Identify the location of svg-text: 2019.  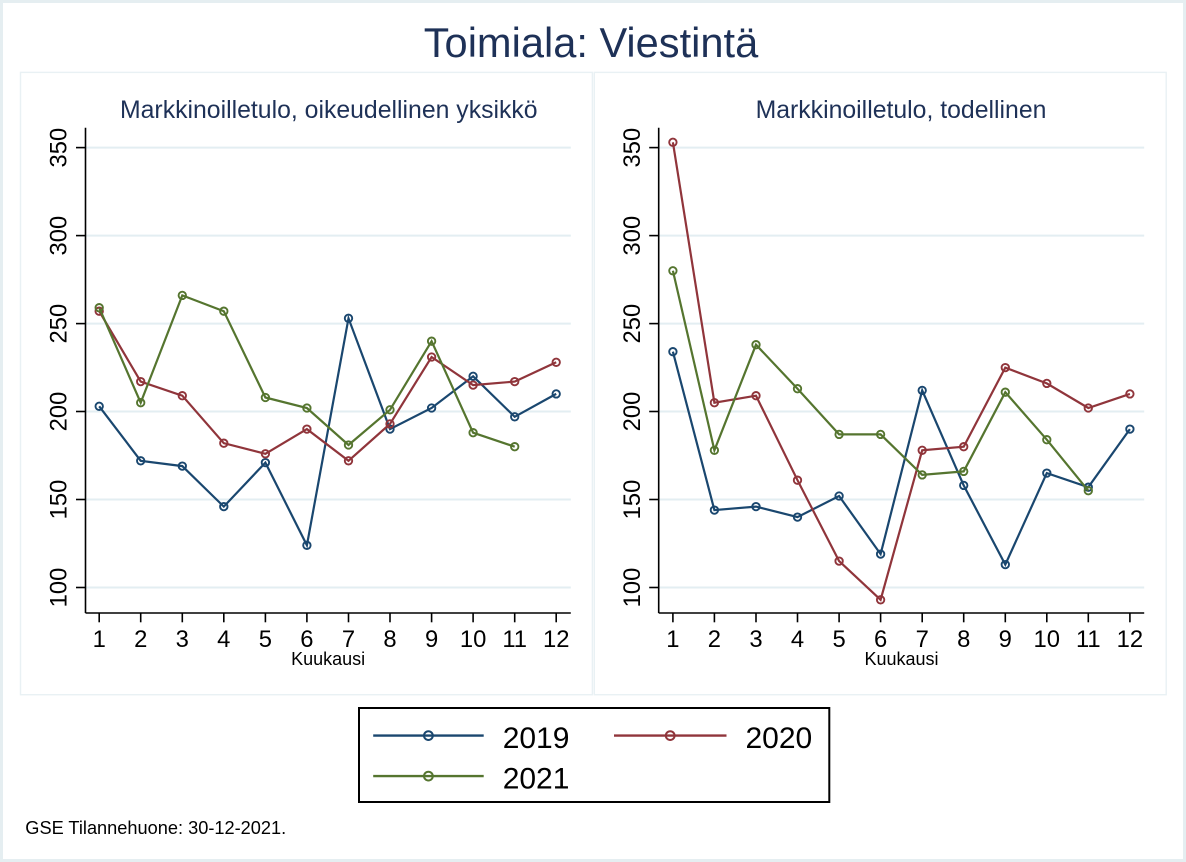
(536, 738).